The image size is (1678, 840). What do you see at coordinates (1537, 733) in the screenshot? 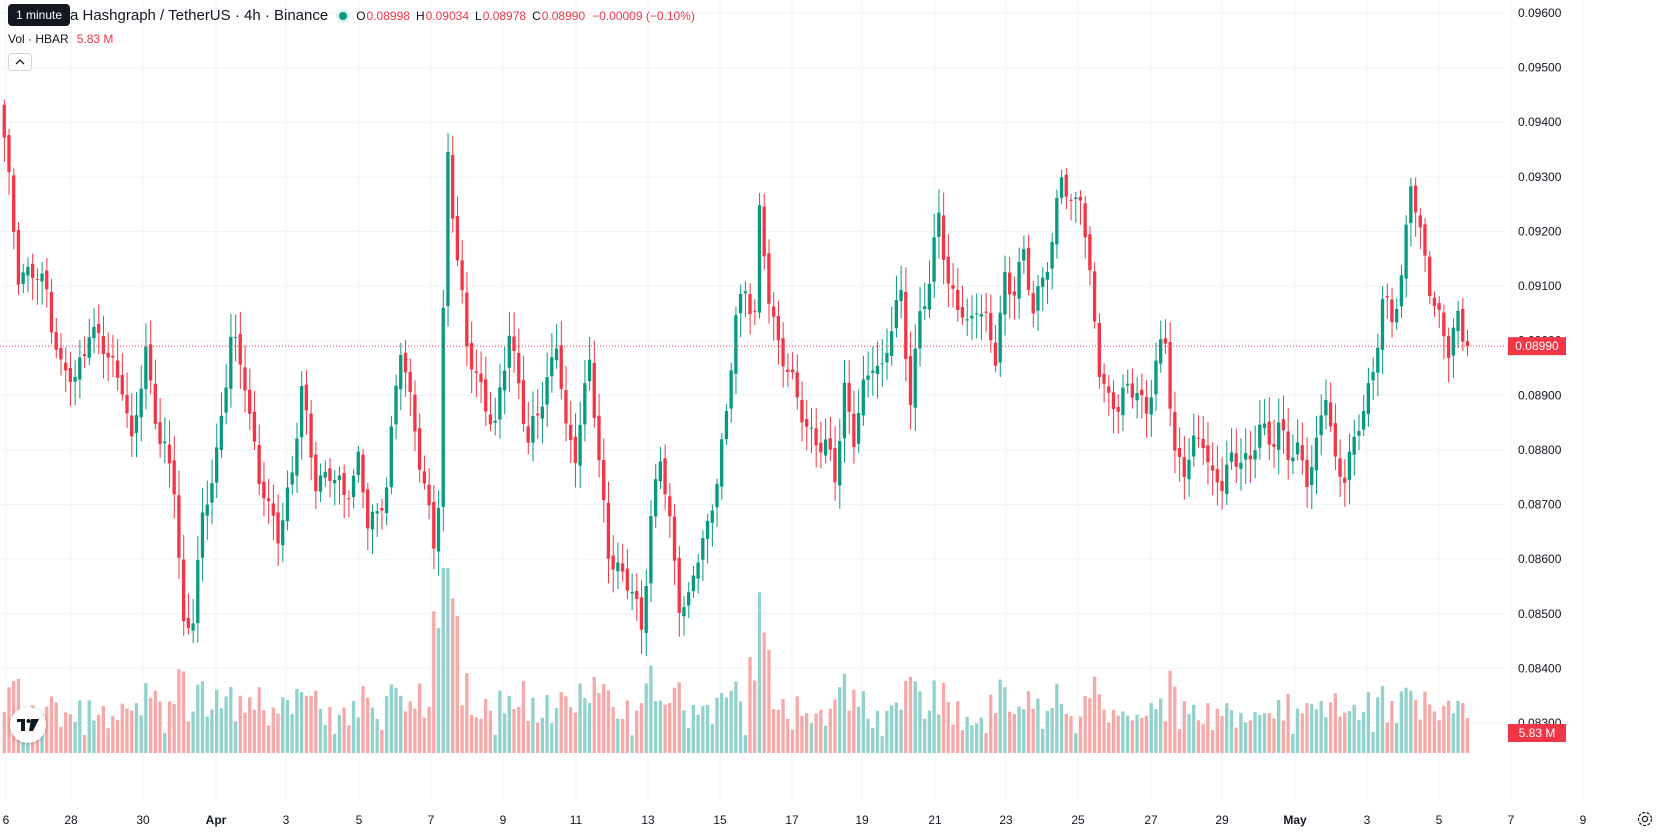
I see `current-volume-badge` at bounding box center [1537, 733].